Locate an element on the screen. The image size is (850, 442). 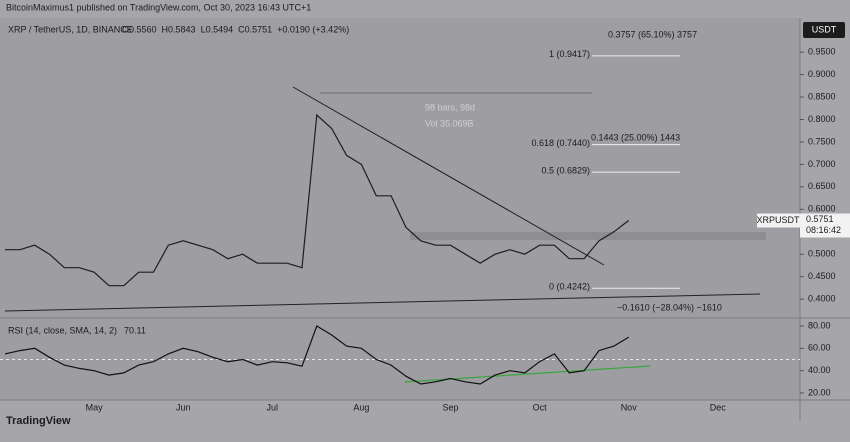
x-tick-label: Dec is located at coordinates (718, 407).